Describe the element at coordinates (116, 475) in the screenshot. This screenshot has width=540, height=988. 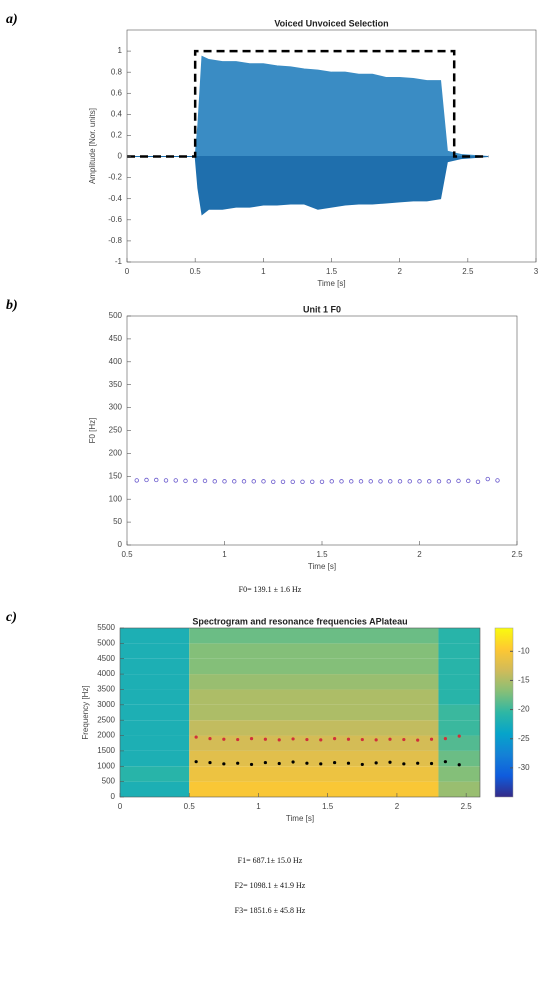
I see `y-tick-label: 150` at that location.